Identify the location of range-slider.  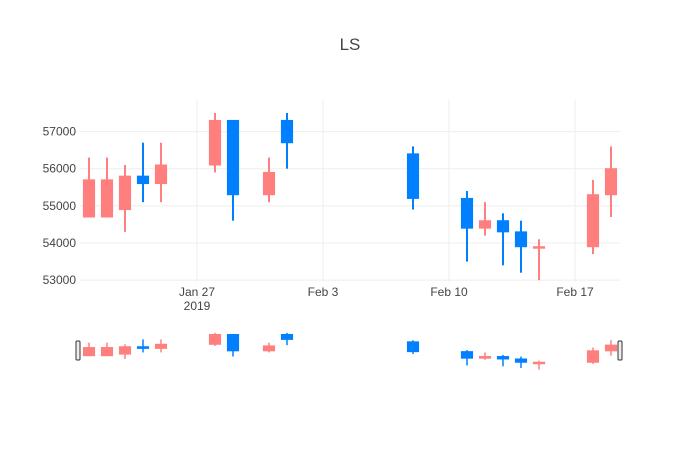
(349, 350).